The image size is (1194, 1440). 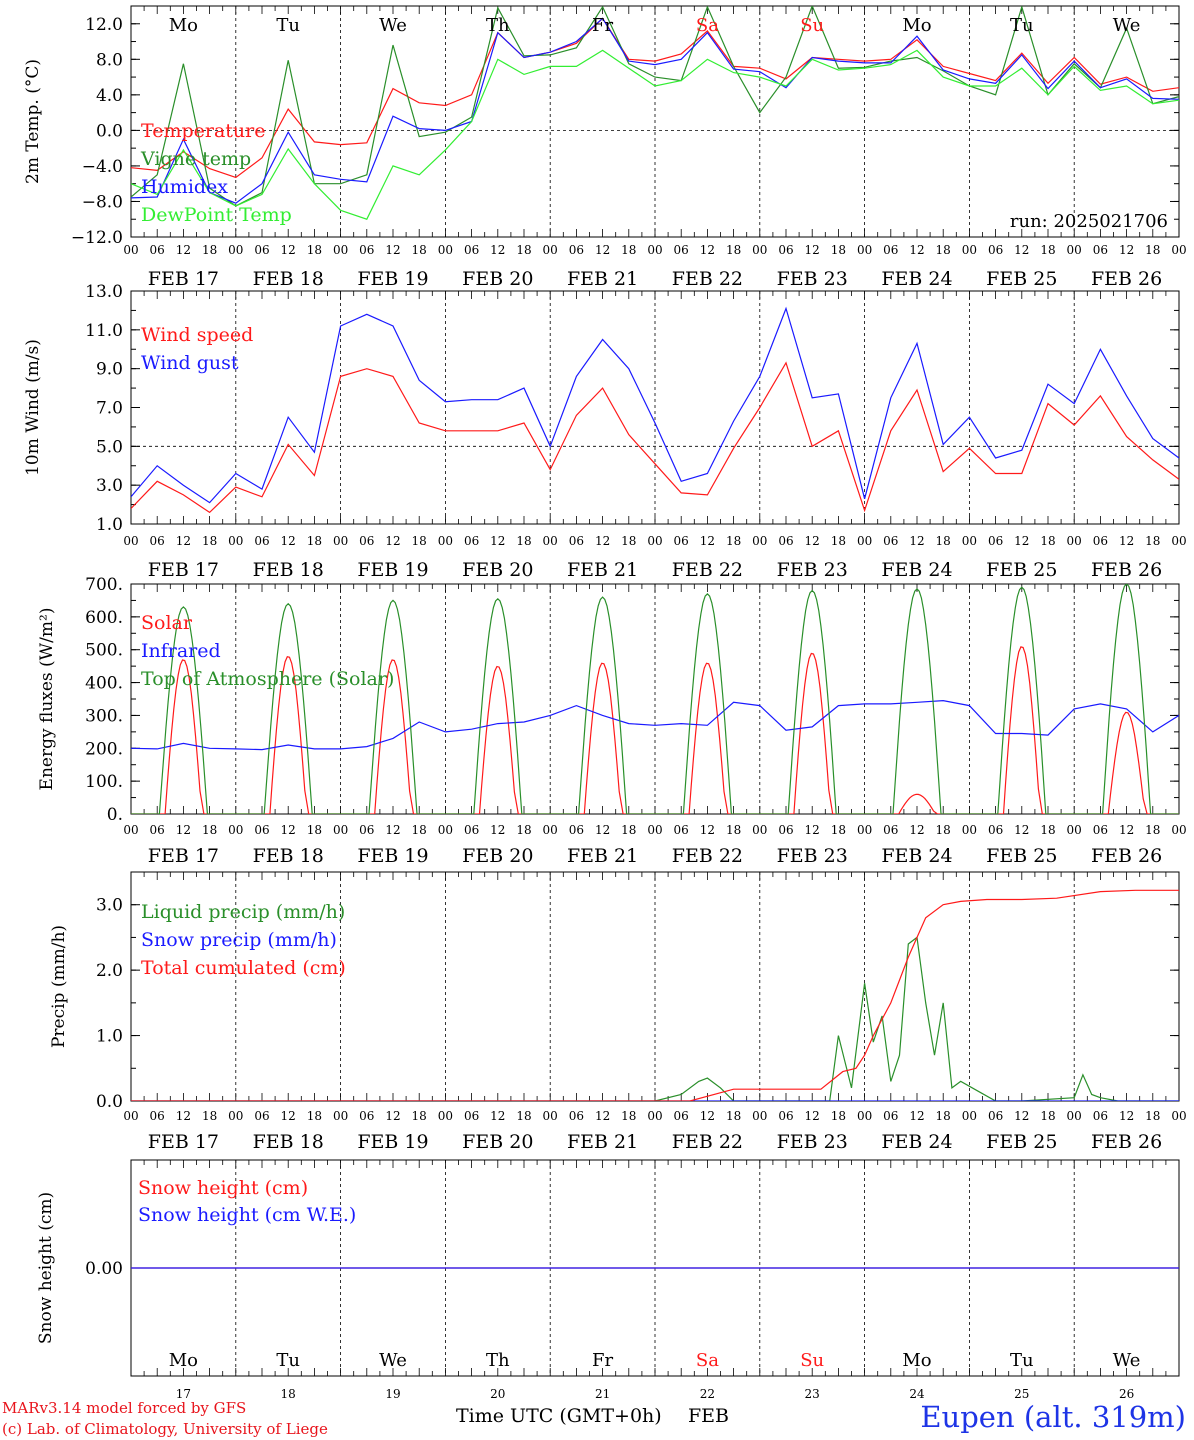 I want to click on date-label: FEB 24, so click(x=916, y=856).